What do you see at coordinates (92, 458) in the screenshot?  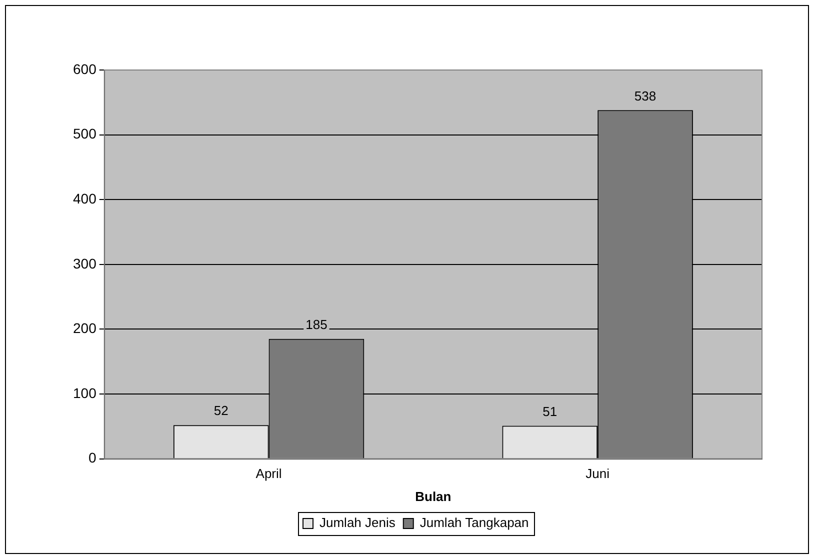 I see `y-tick-label: 0` at bounding box center [92, 458].